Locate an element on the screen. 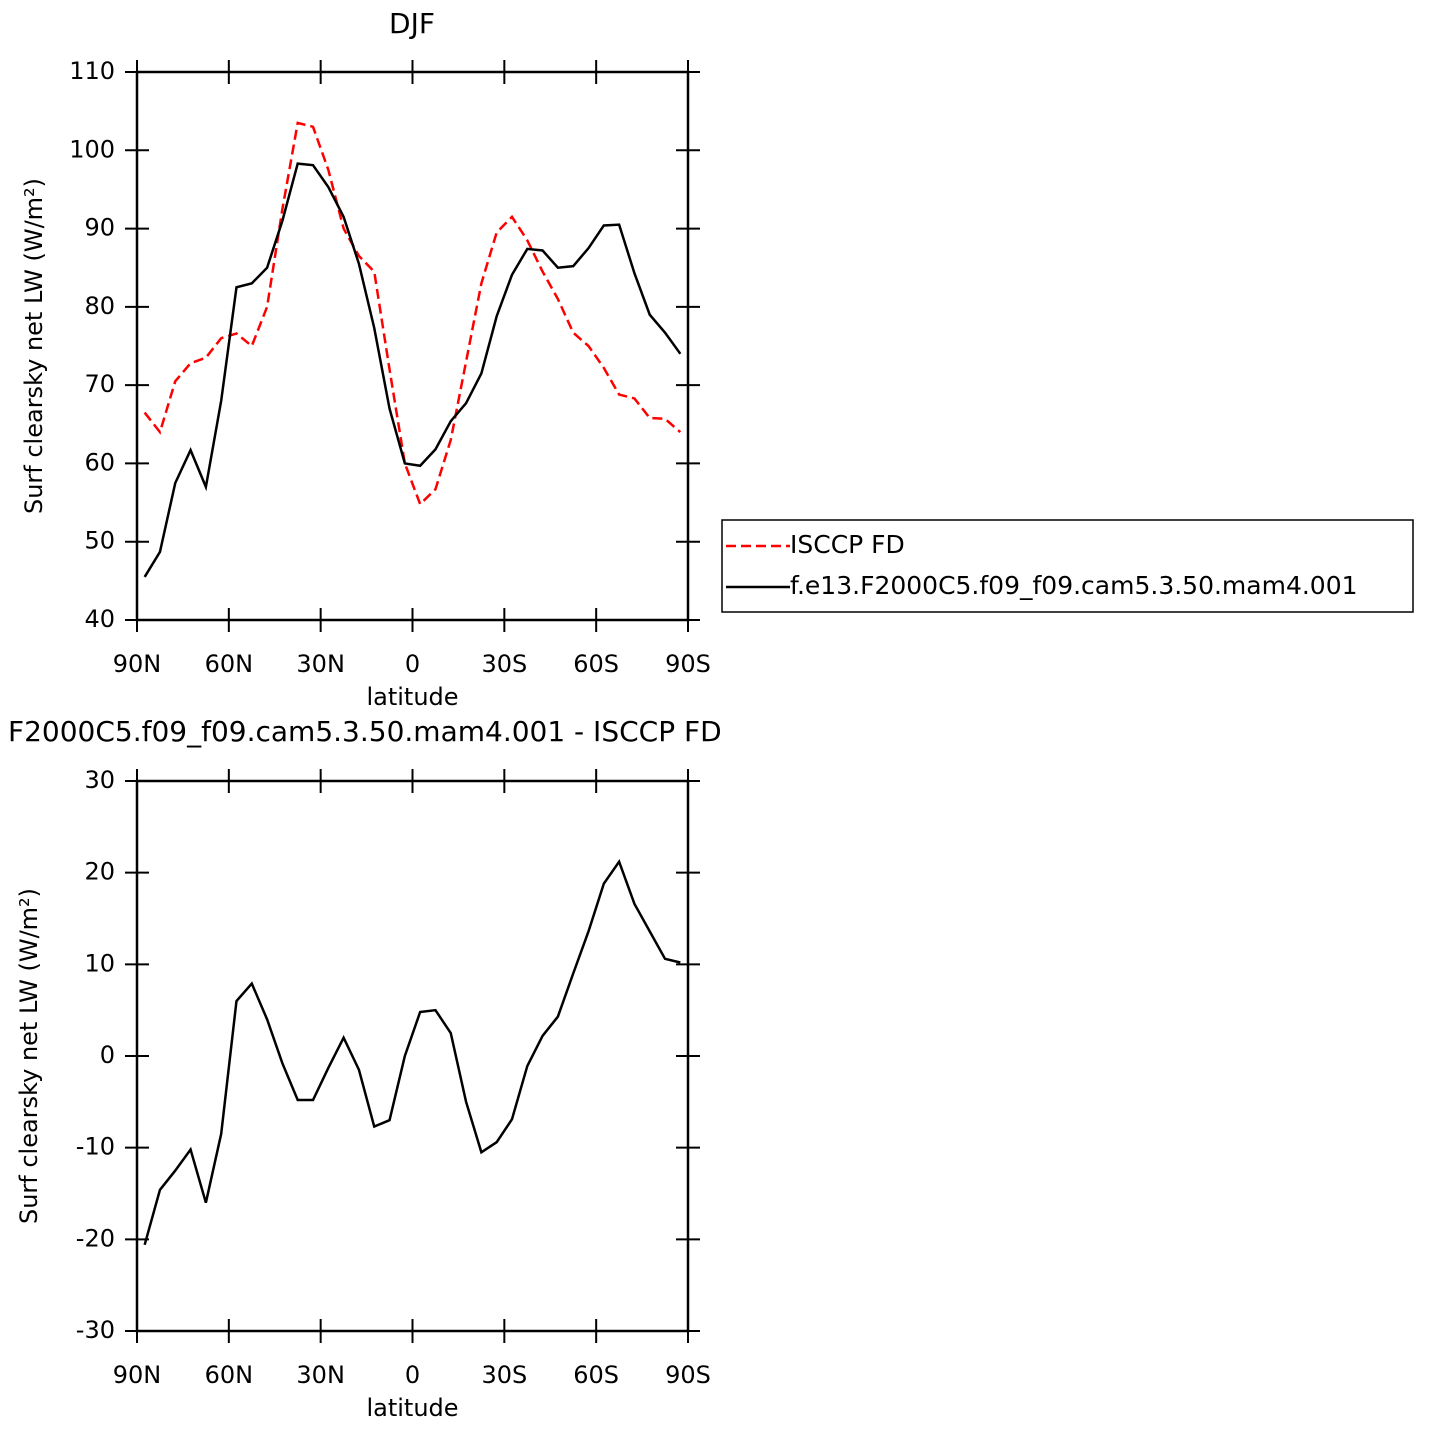 The width and height of the screenshot is (1433, 1430). y-tick-label: 0 is located at coordinates (107, 1055).